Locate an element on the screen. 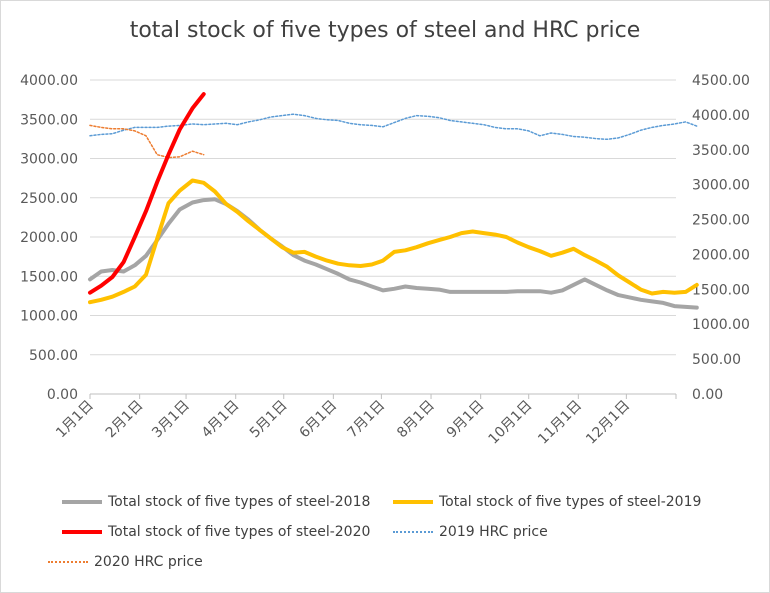 This screenshot has width=770, height=593. y-right-tick-label: 0.00 is located at coordinates (707, 395).